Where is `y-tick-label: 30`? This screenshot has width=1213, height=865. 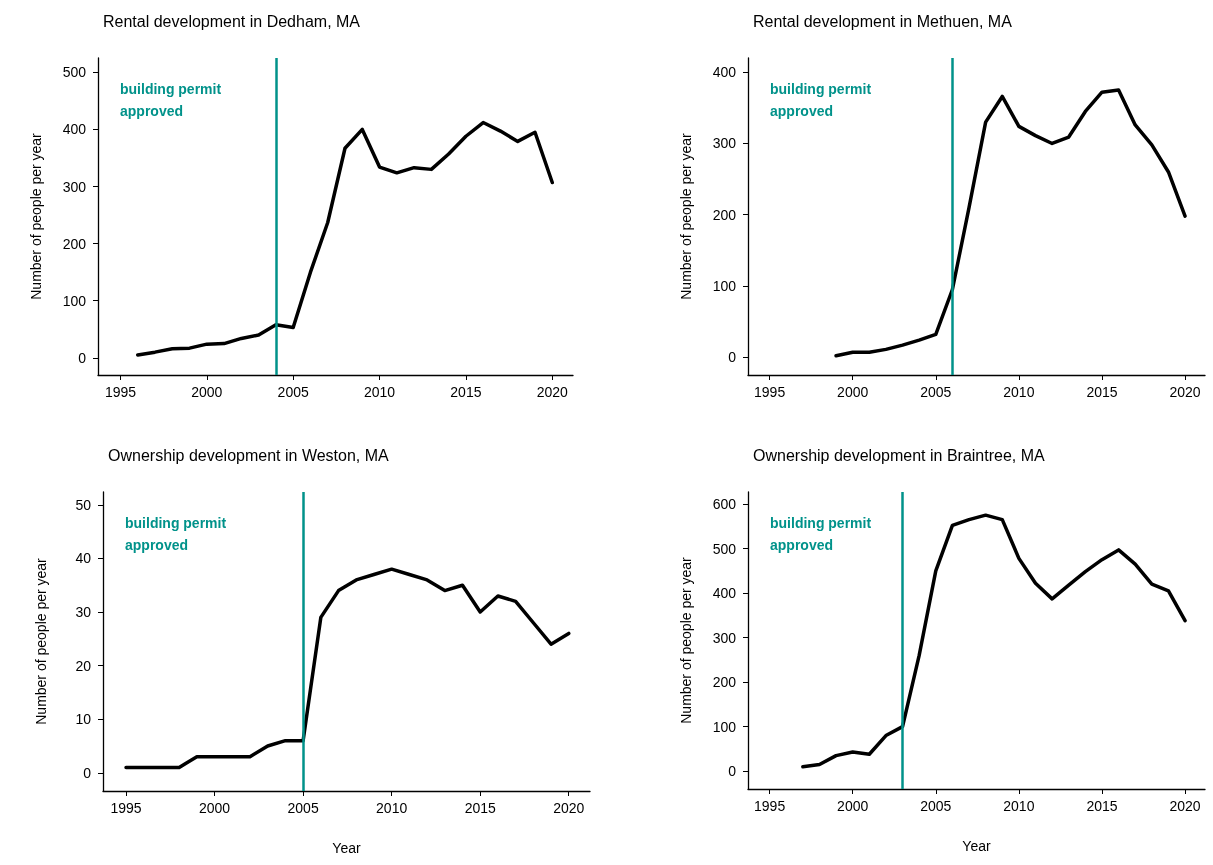
y-tick-label: 30 is located at coordinates (83, 612).